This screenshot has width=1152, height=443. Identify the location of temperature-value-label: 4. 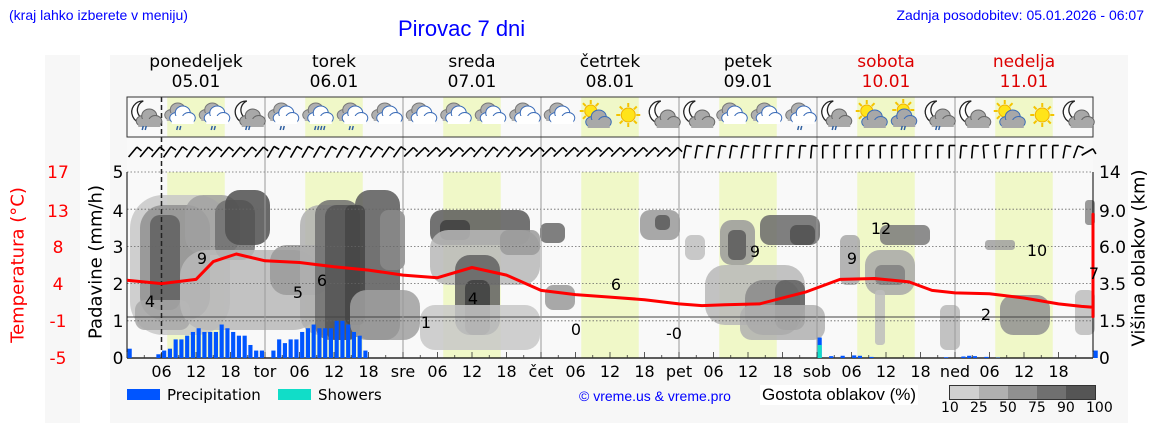
(150, 301).